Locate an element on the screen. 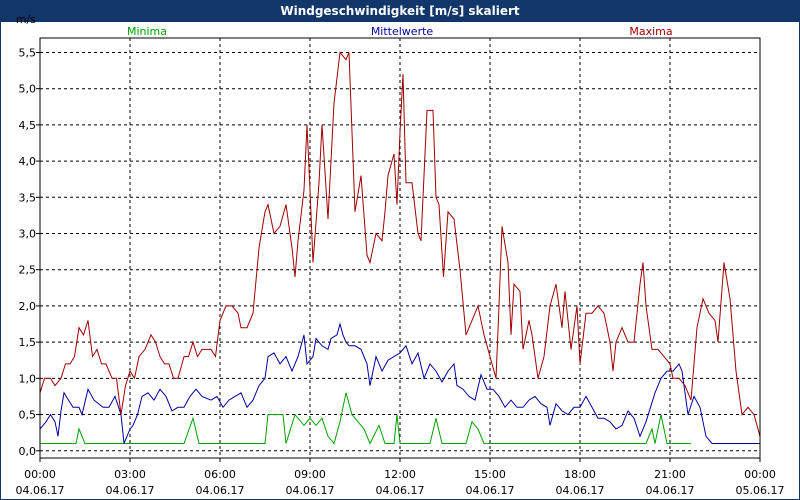  y-tick-label: 5,0 is located at coordinates (28, 89).